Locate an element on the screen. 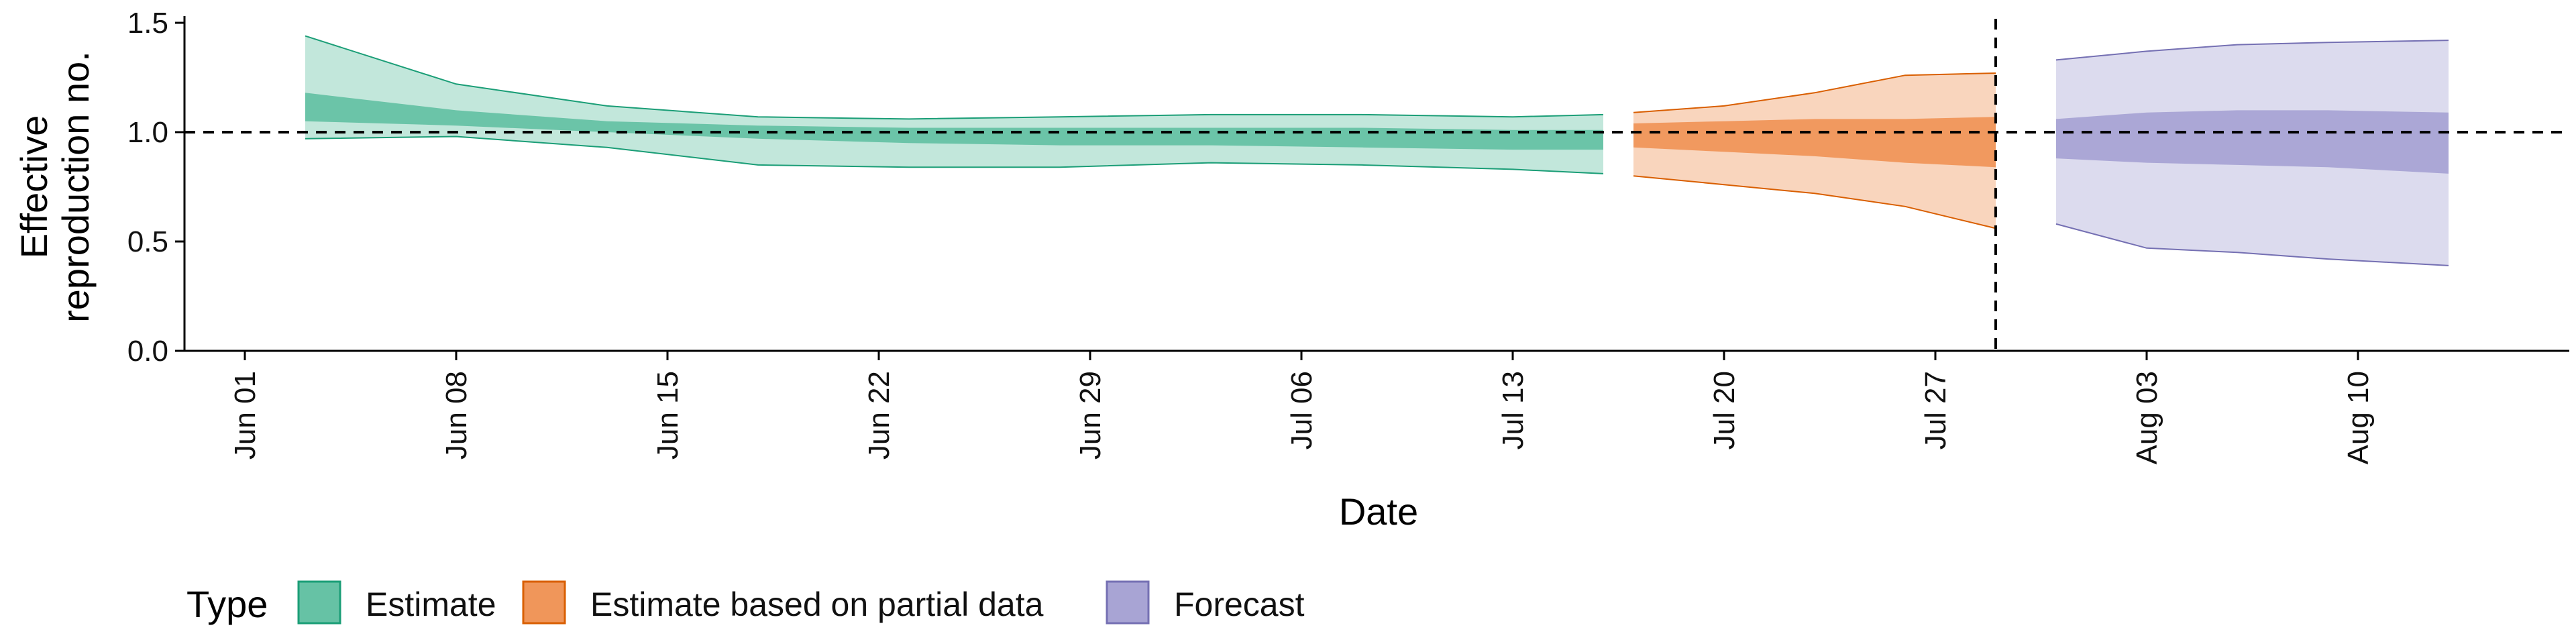 The width and height of the screenshot is (2576, 644). y-tick-label: 0.0 is located at coordinates (147, 351).